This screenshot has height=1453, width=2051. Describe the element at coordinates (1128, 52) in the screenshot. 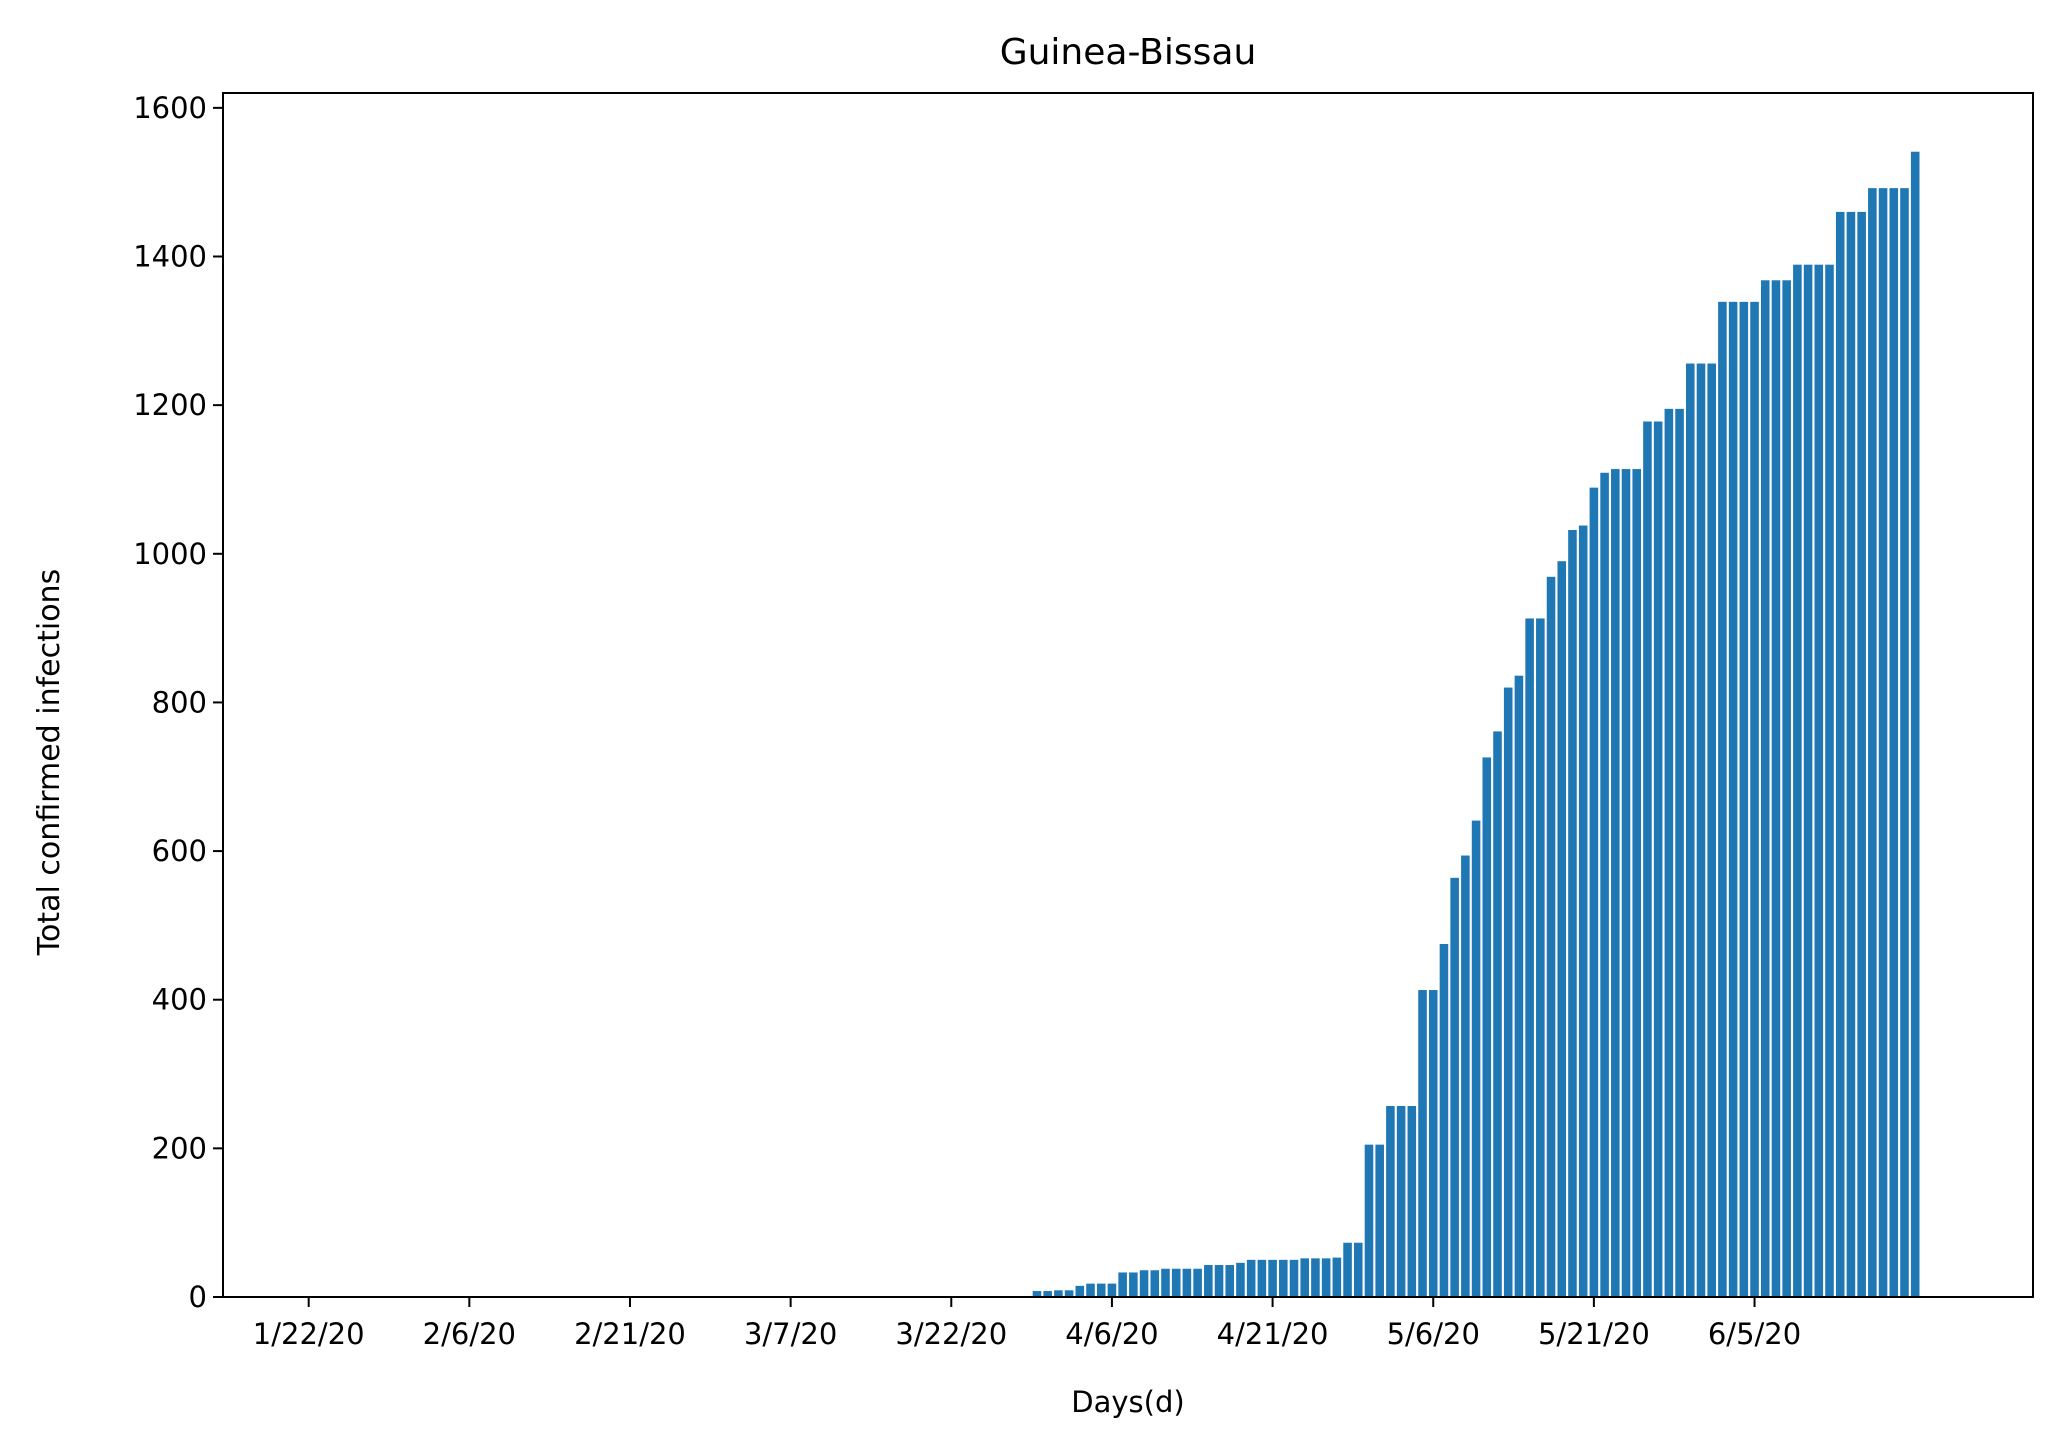

I see `chart-title: Guinea-Bissau` at that location.